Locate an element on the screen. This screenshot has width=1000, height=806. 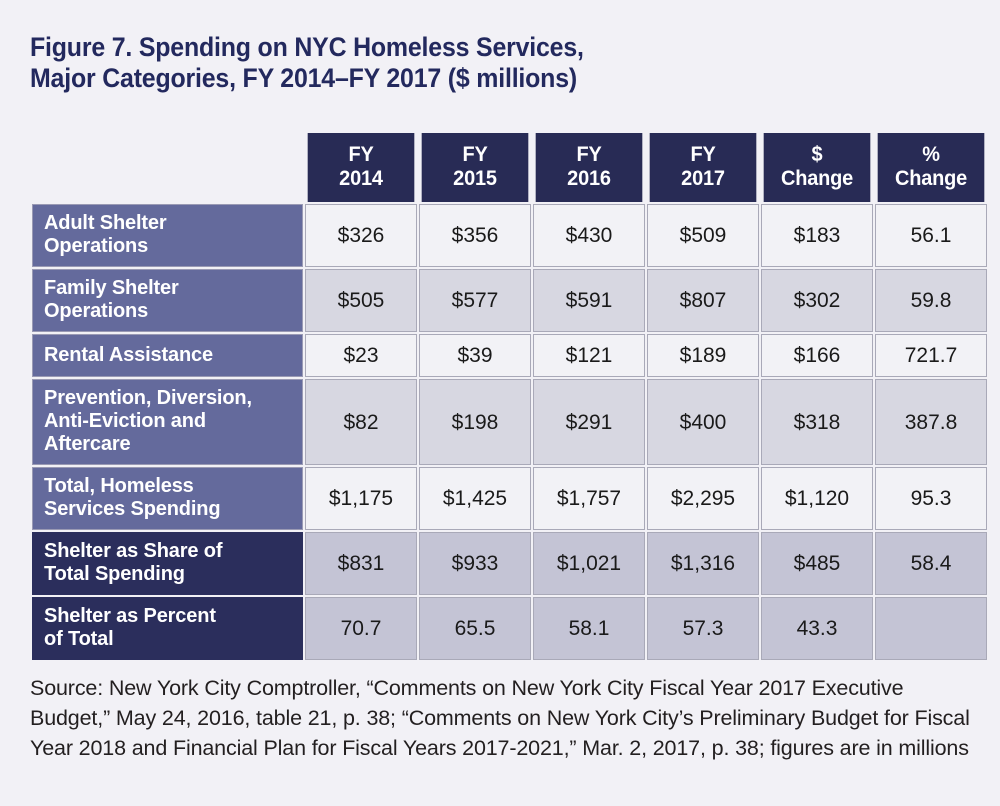
data-cell: 387.8 is located at coordinates (931, 422).